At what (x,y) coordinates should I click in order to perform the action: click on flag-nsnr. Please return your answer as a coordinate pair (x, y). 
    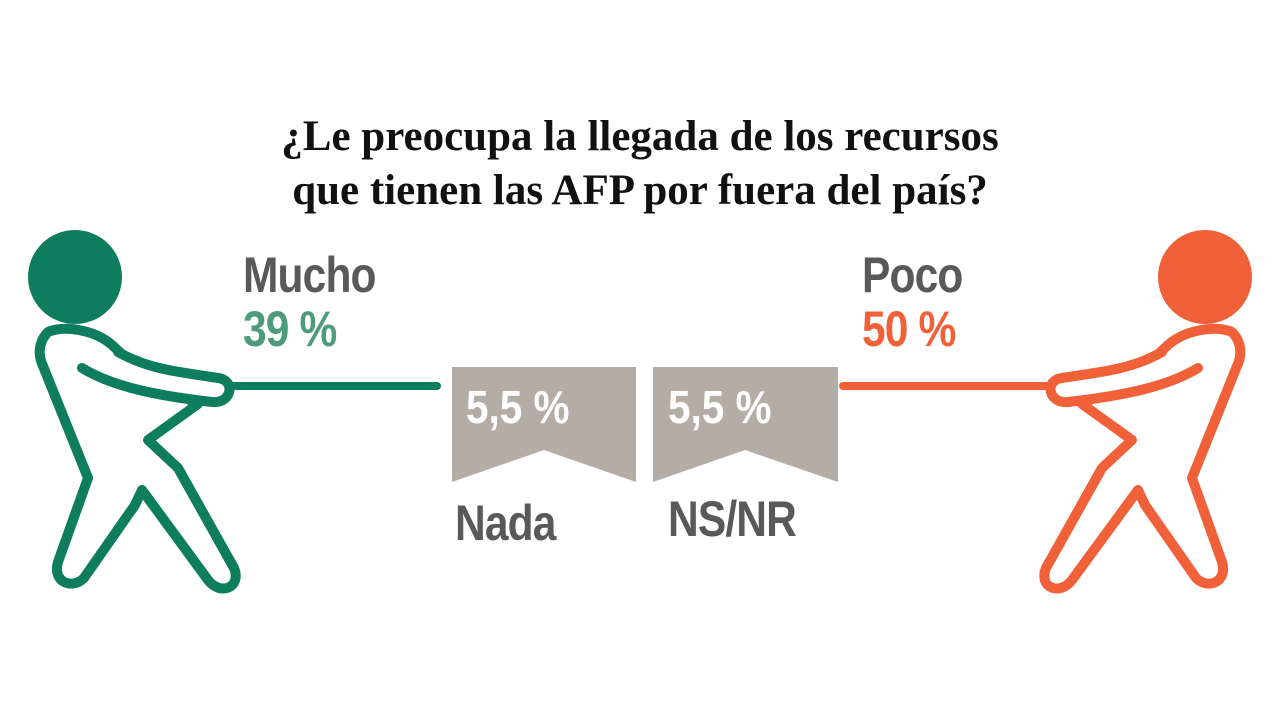
    Looking at the image, I should click on (745, 424).